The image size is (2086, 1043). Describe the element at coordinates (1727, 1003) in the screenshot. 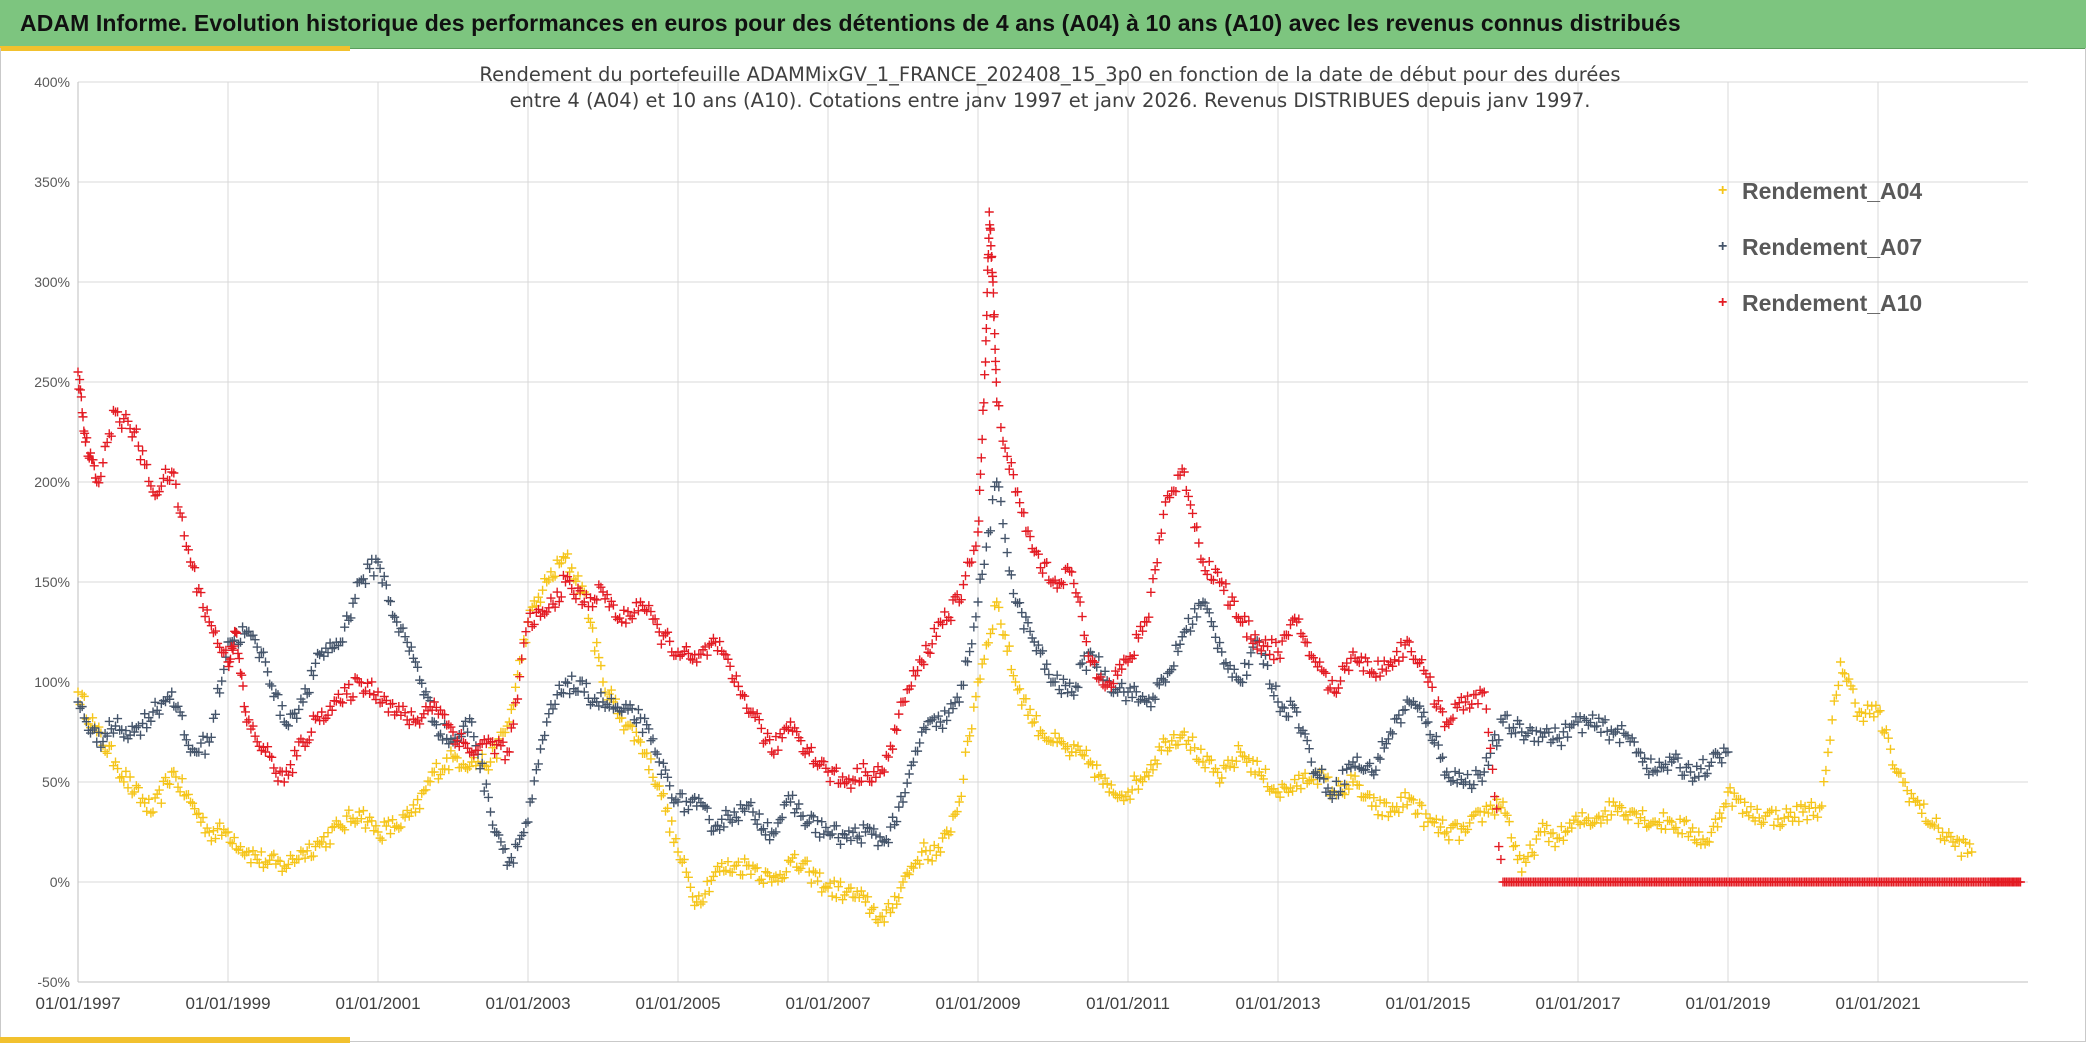

I see `x-tick-label: 01/01/2019` at that location.